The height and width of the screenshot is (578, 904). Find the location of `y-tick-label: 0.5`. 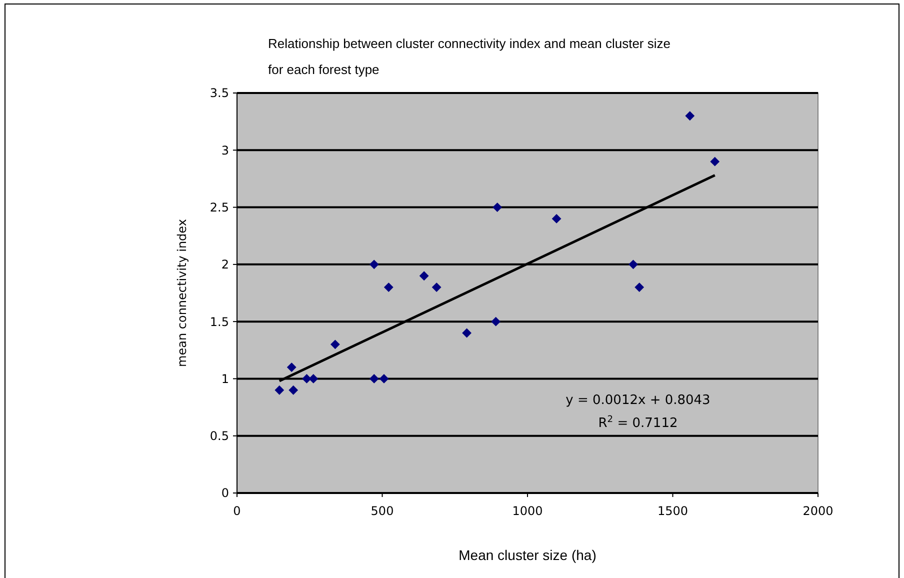

y-tick-label: 0.5 is located at coordinates (219, 436).